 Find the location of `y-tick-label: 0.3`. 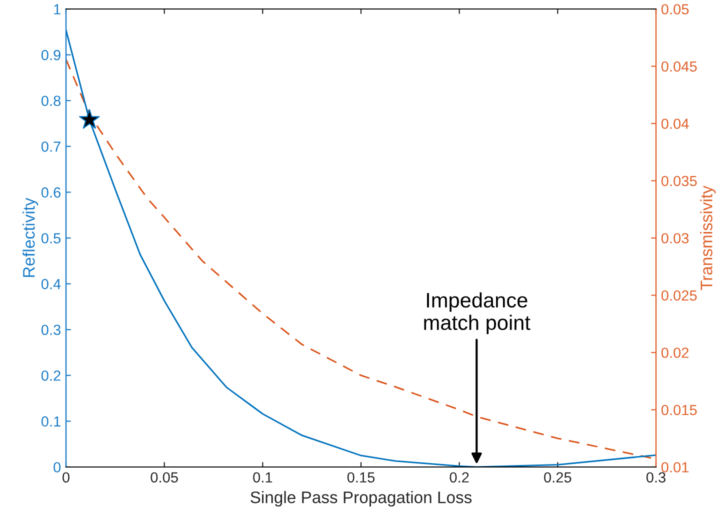

y-tick-label: 0.3 is located at coordinates (50, 330).